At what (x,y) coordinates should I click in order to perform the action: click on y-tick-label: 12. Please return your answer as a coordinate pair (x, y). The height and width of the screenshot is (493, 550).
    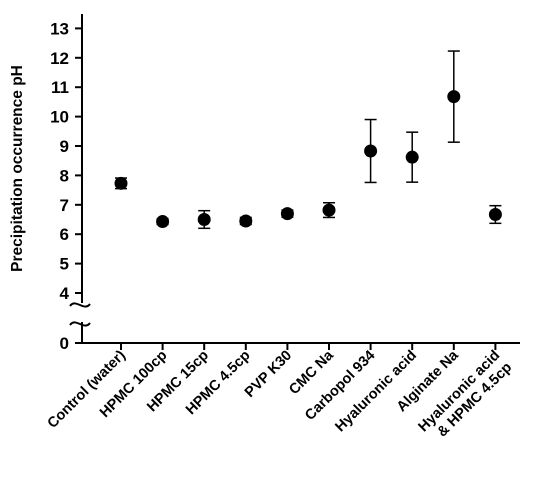
    Looking at the image, I should click on (59, 58).